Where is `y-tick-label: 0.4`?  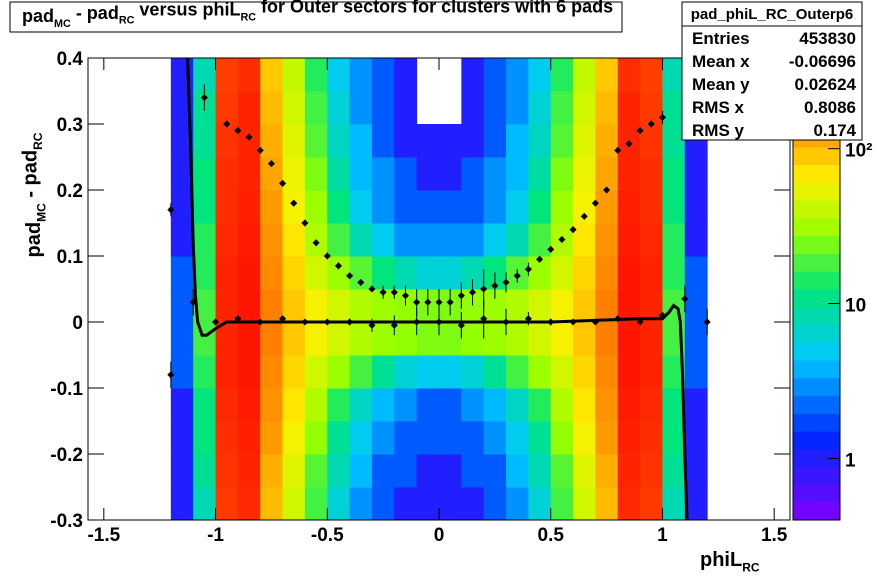
y-tick-label: 0.4 is located at coordinates (70, 59).